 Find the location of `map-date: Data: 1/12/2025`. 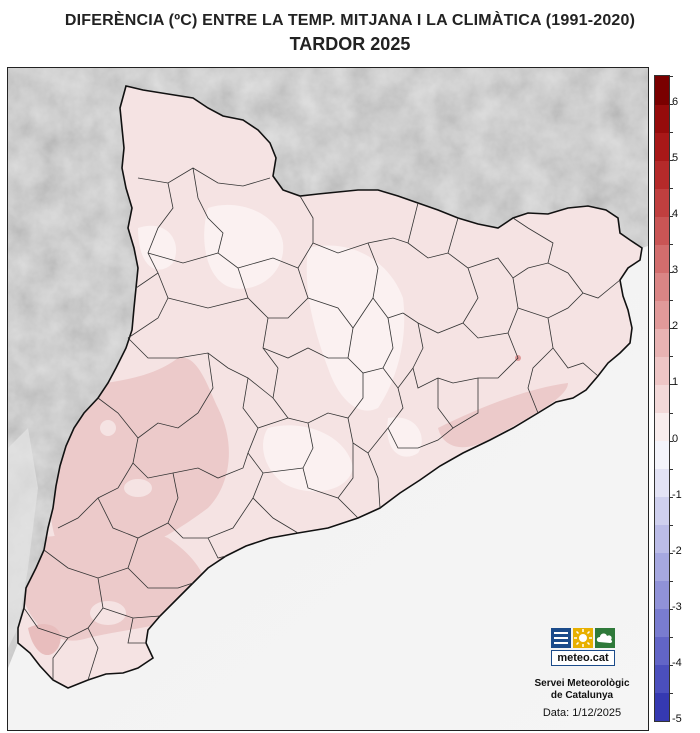

map-date: Data: 1/12/2025 is located at coordinates (582, 713).